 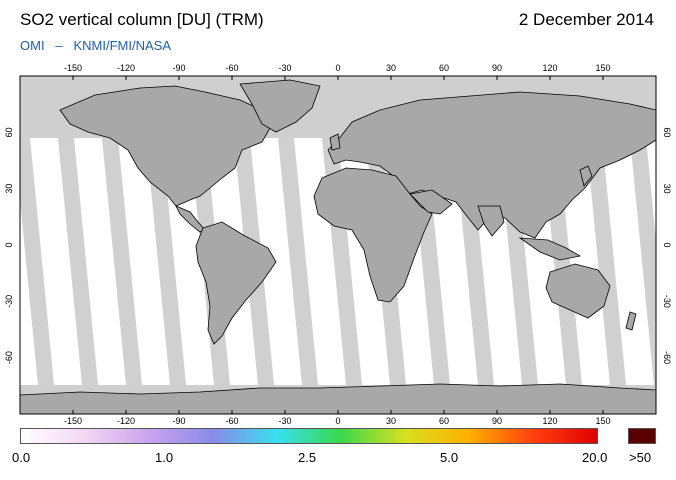 I want to click on lon-tick-label-top: 0, so click(x=337, y=68).